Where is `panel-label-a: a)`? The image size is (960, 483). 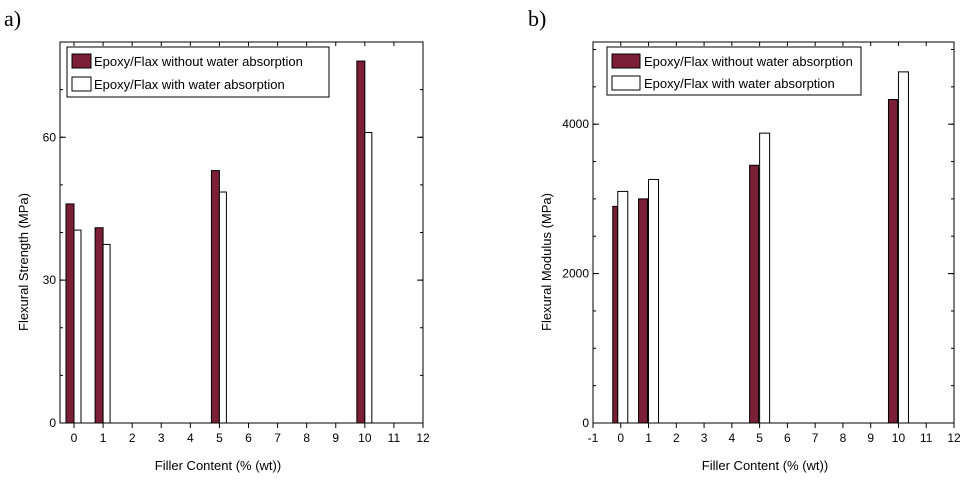
panel-label-a: a) is located at coordinates (12, 18).